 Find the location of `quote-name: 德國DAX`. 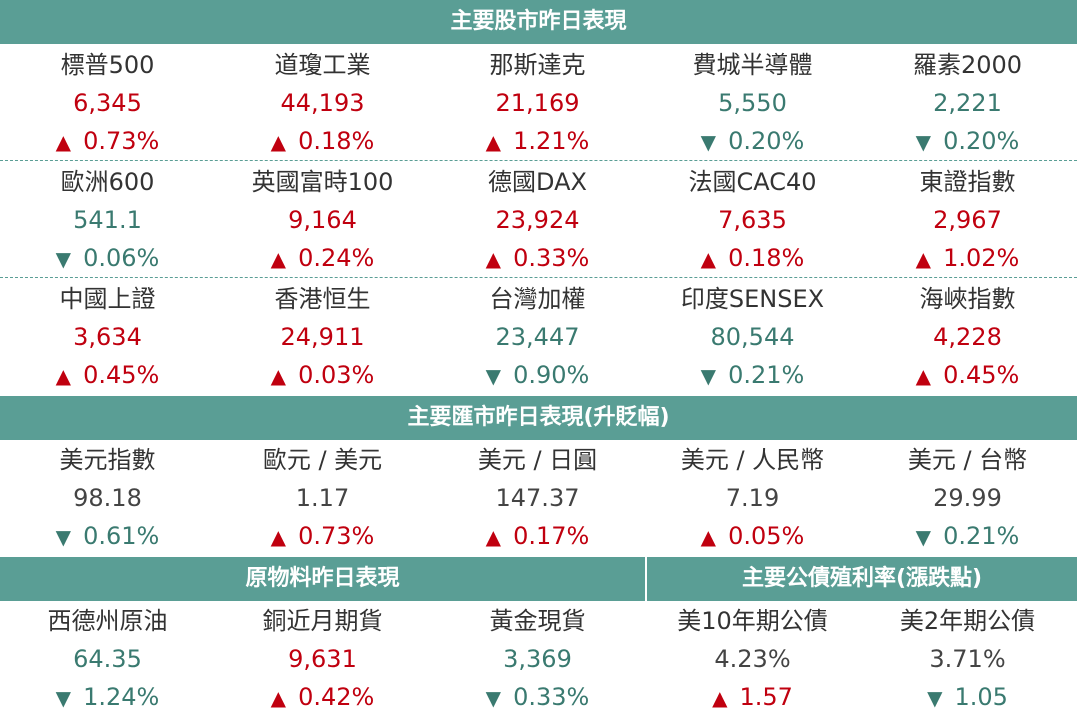

quote-name: 德國DAX is located at coordinates (537, 182).